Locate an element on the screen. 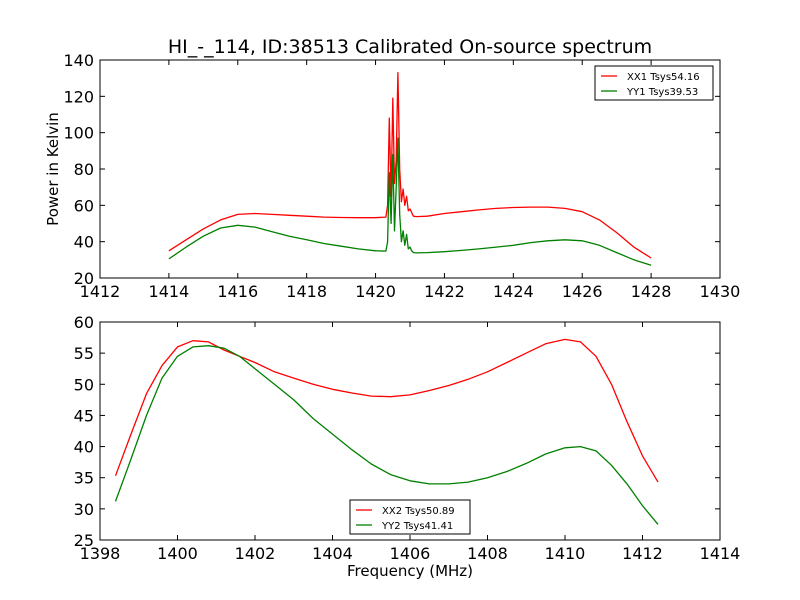 This screenshot has width=800, height=600. top-legend-label: XX1 Tsys54.16 is located at coordinates (663, 77).